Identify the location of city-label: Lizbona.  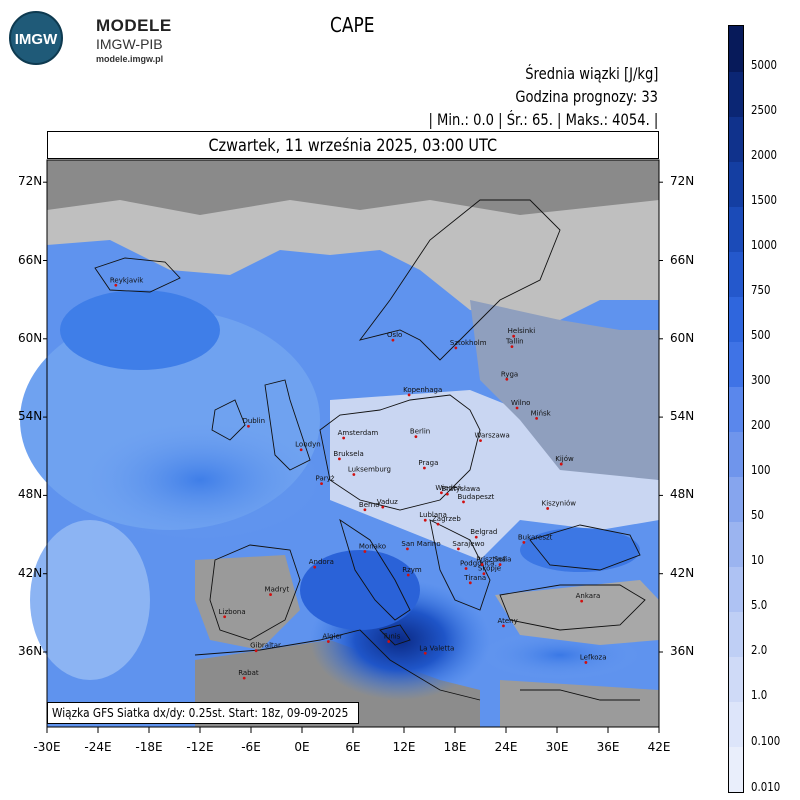
(232, 612).